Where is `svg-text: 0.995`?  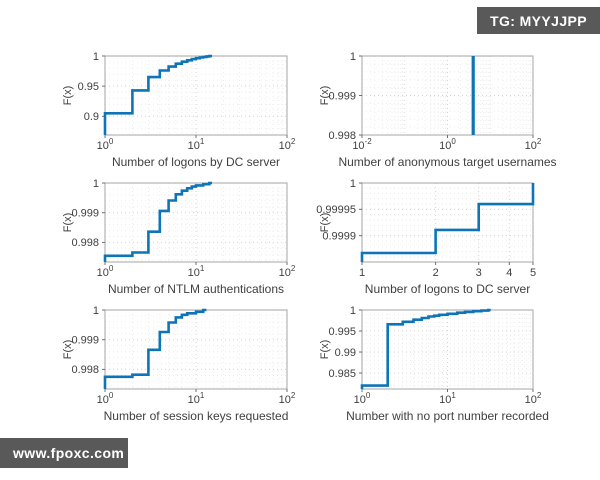
svg-text: 0.995 is located at coordinates (342, 332).